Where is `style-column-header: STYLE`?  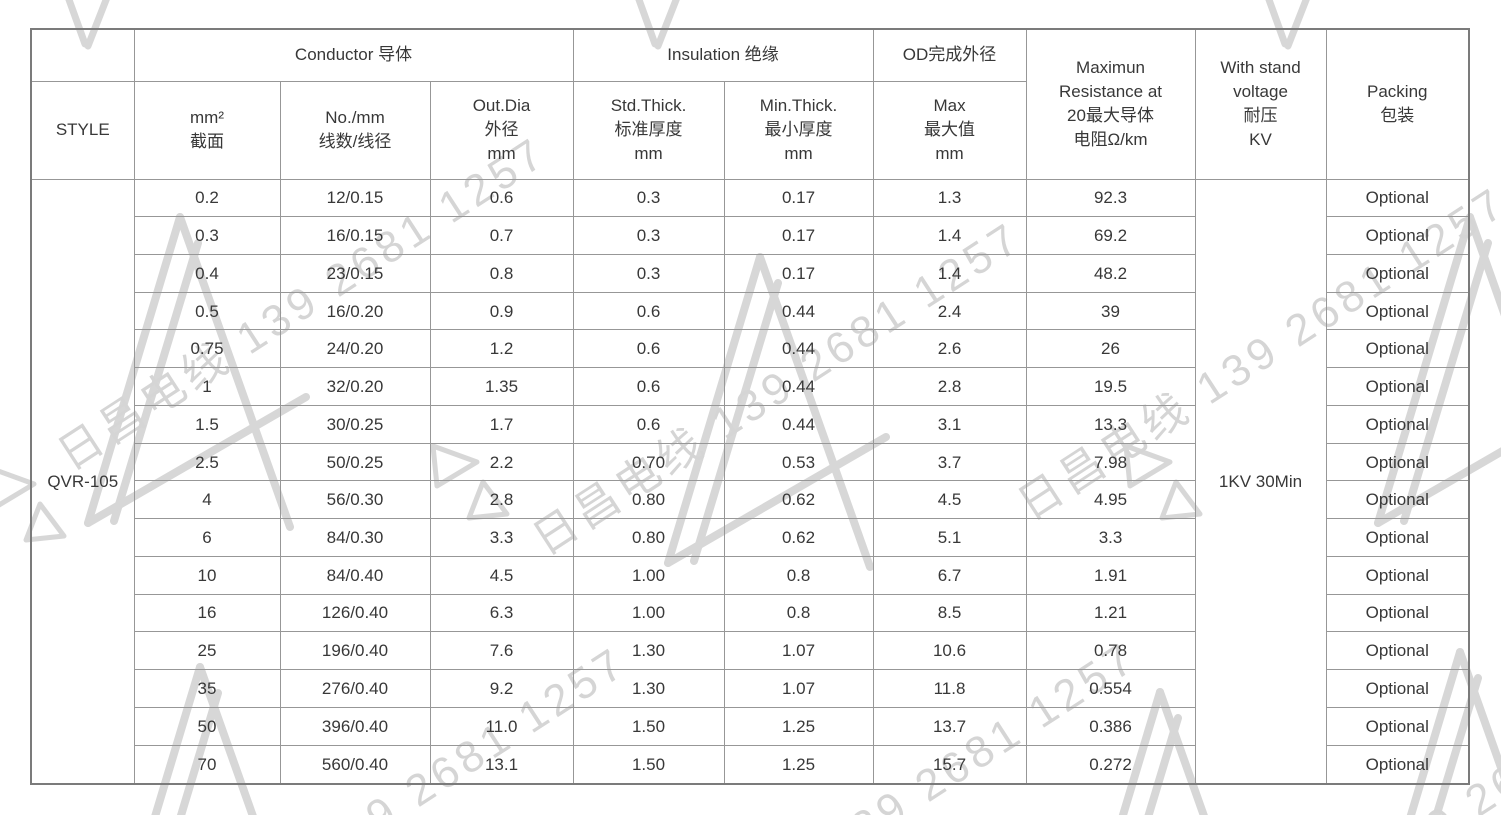
style-column-header: STYLE is located at coordinates (82, 130).